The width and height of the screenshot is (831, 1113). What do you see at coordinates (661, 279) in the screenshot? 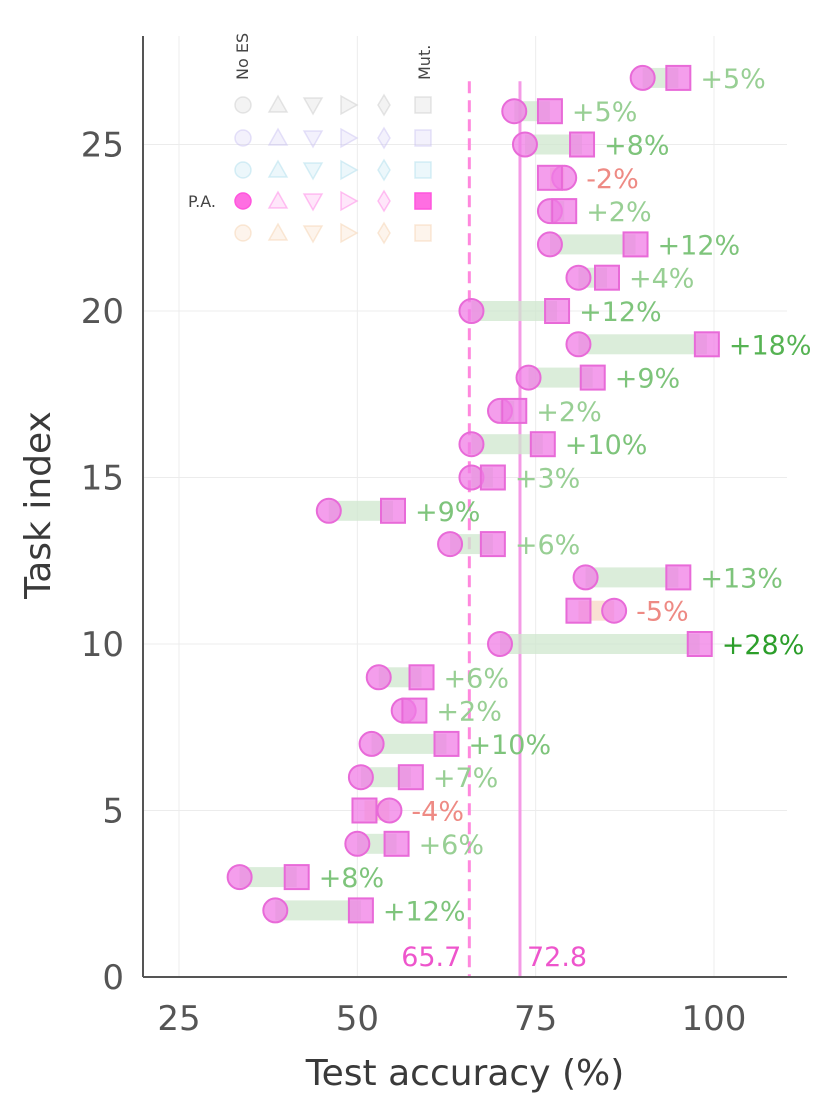
I see `delta-label: +4%` at bounding box center [661, 279].